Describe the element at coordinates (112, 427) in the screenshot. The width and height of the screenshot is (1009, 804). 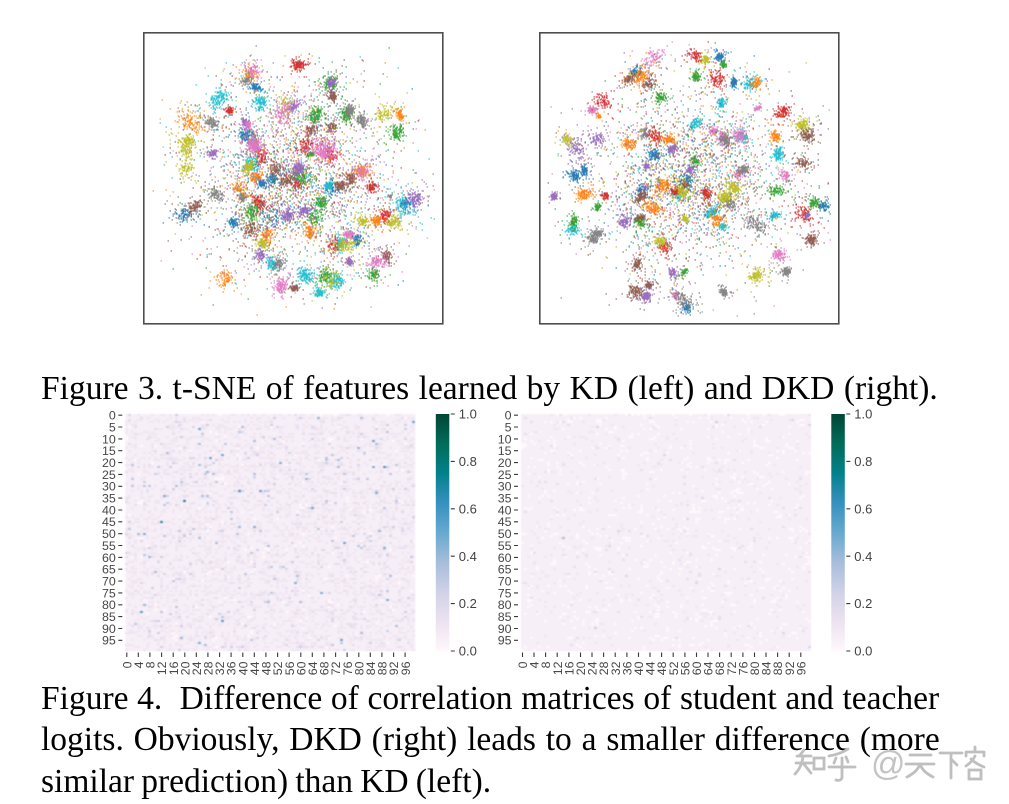
I see `svg-text: 5` at that location.